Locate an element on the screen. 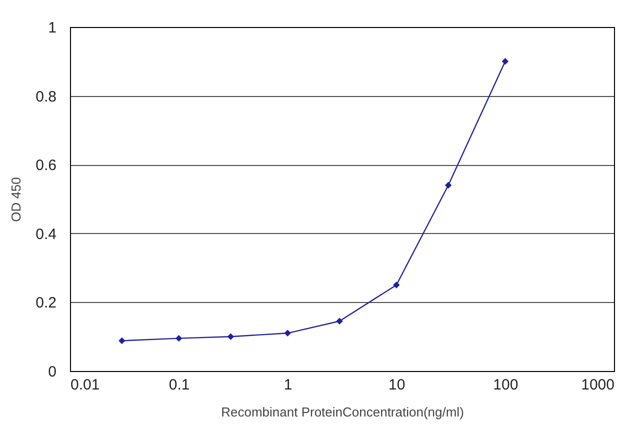  x-tick-label: 1000 is located at coordinates (597, 385).